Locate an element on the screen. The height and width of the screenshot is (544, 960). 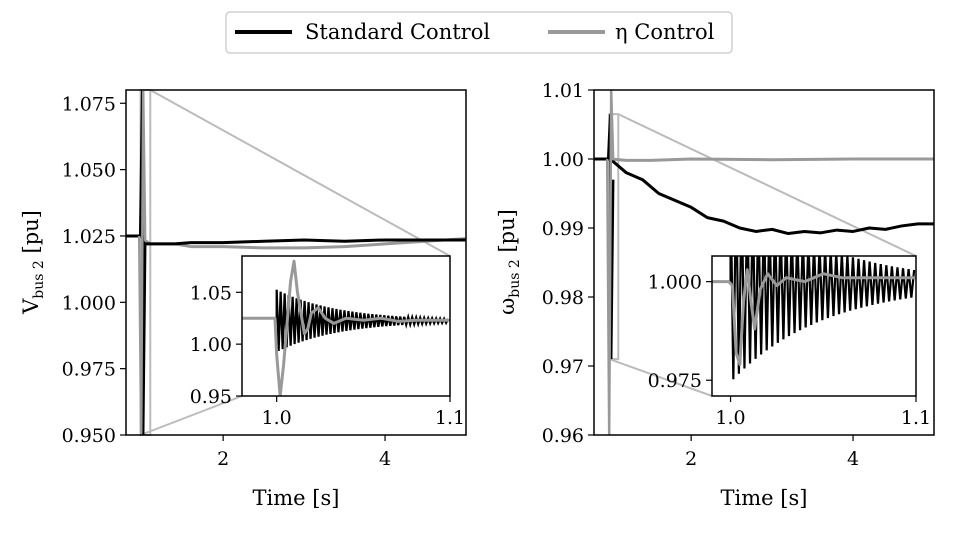
frequency-inset-y-tick-label: 1.000 is located at coordinates (675, 283).